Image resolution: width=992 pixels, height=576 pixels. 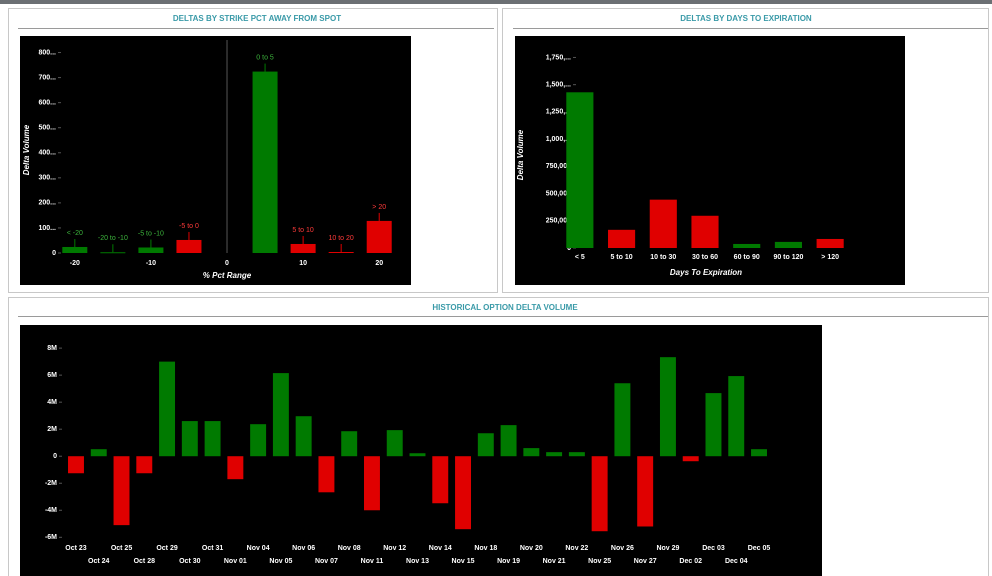 I want to click on bar-label: > 20, so click(x=379, y=207).